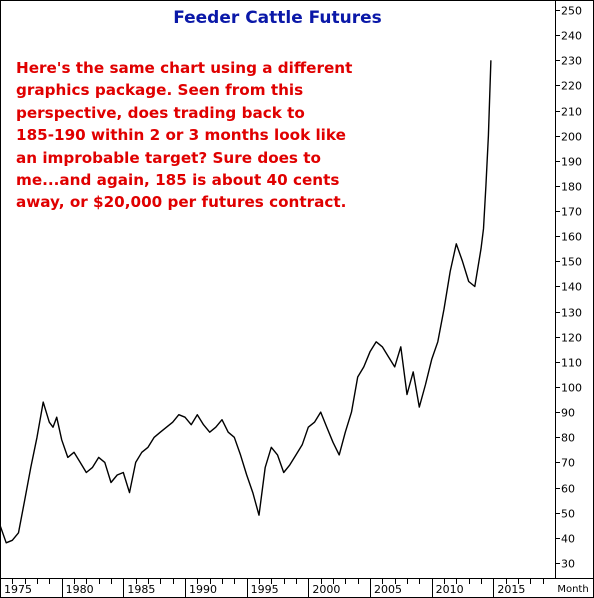 This screenshot has height=598, width=594. What do you see at coordinates (568, 564) in the screenshot?
I see `y-tick-label: 30` at bounding box center [568, 564].